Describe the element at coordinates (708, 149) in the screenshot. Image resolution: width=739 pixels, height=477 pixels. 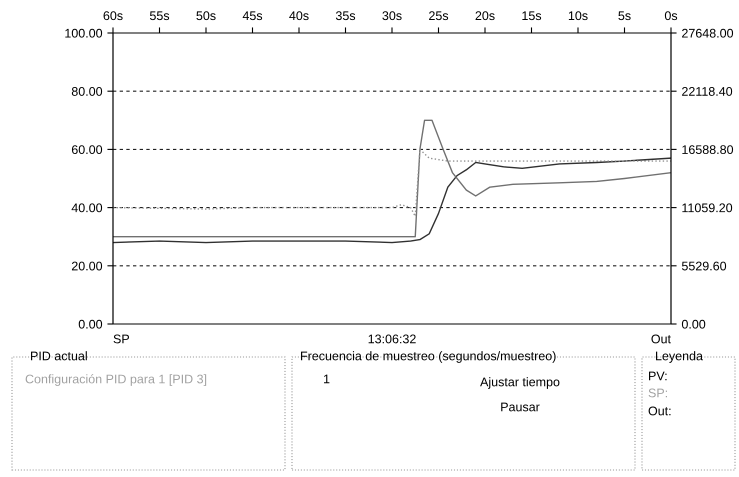
I see `y2-tick-label: 16588.80` at that location.